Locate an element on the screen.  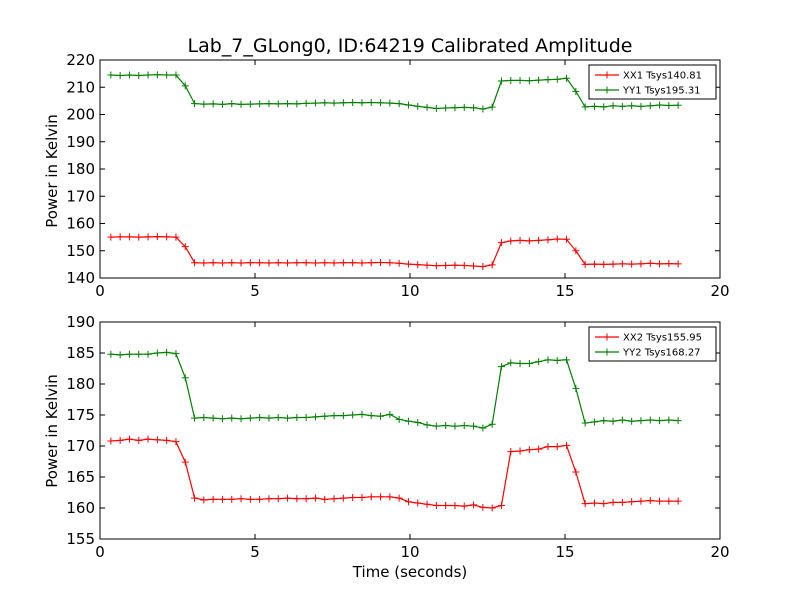
legend-label: XX1 Tsys140.81 is located at coordinates (662, 76).